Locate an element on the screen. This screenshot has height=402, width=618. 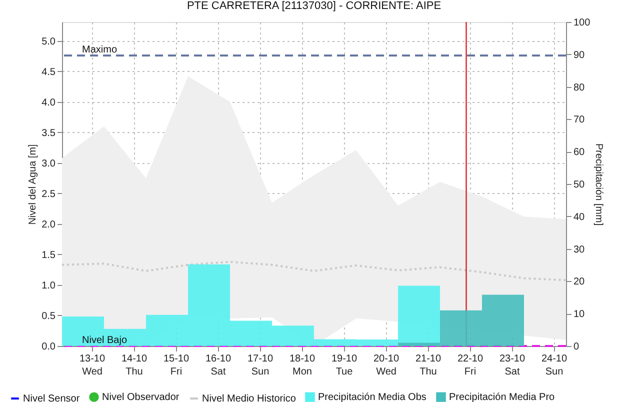
y2-tick-label: 80 is located at coordinates (580, 88).